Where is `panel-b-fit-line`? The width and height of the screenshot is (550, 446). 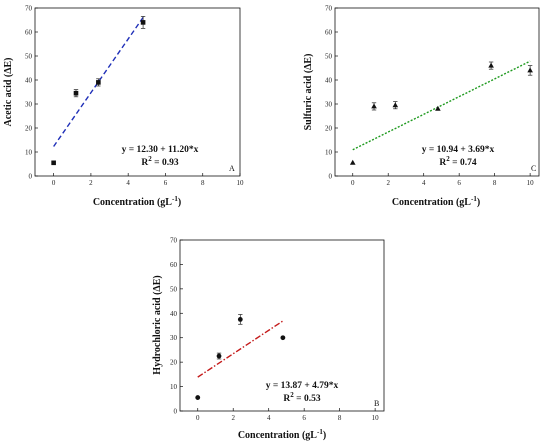
panel-b-fit-line is located at coordinates (240, 349).